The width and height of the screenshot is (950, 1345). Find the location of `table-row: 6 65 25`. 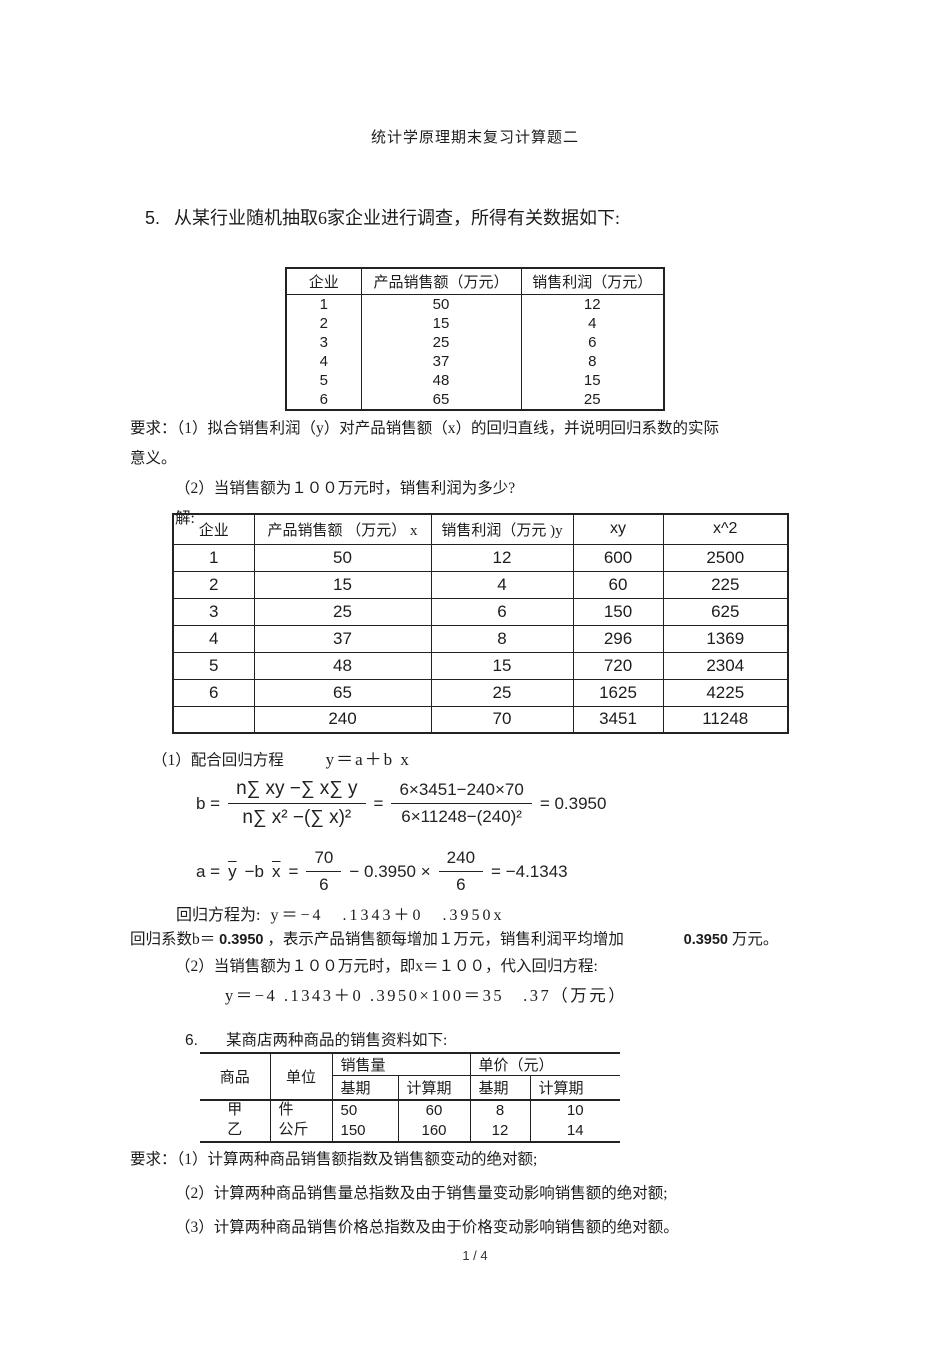

table-row: 6 65 25 is located at coordinates (475, 399).